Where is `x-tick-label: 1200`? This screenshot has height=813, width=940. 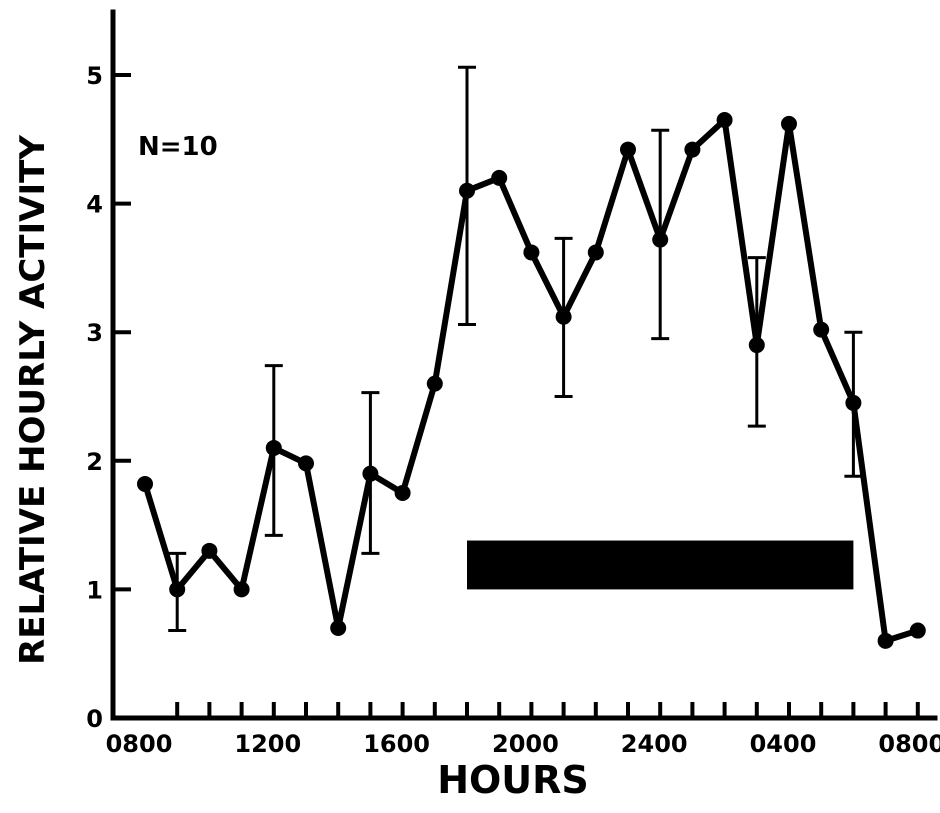 x-tick-label: 1200 is located at coordinates (267, 744).